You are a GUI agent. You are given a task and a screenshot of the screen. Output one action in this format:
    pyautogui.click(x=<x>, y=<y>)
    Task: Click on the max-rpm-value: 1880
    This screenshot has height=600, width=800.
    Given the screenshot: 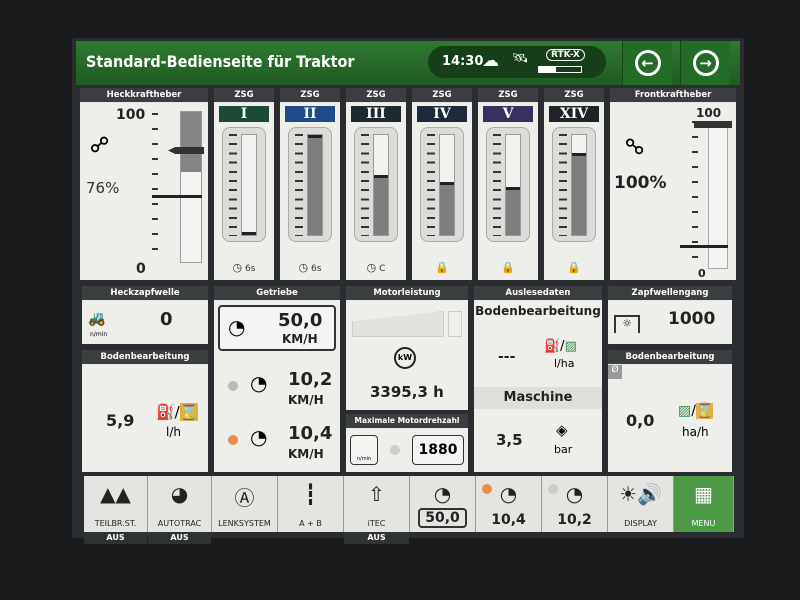 What is the action you would take?
    pyautogui.click(x=438, y=450)
    